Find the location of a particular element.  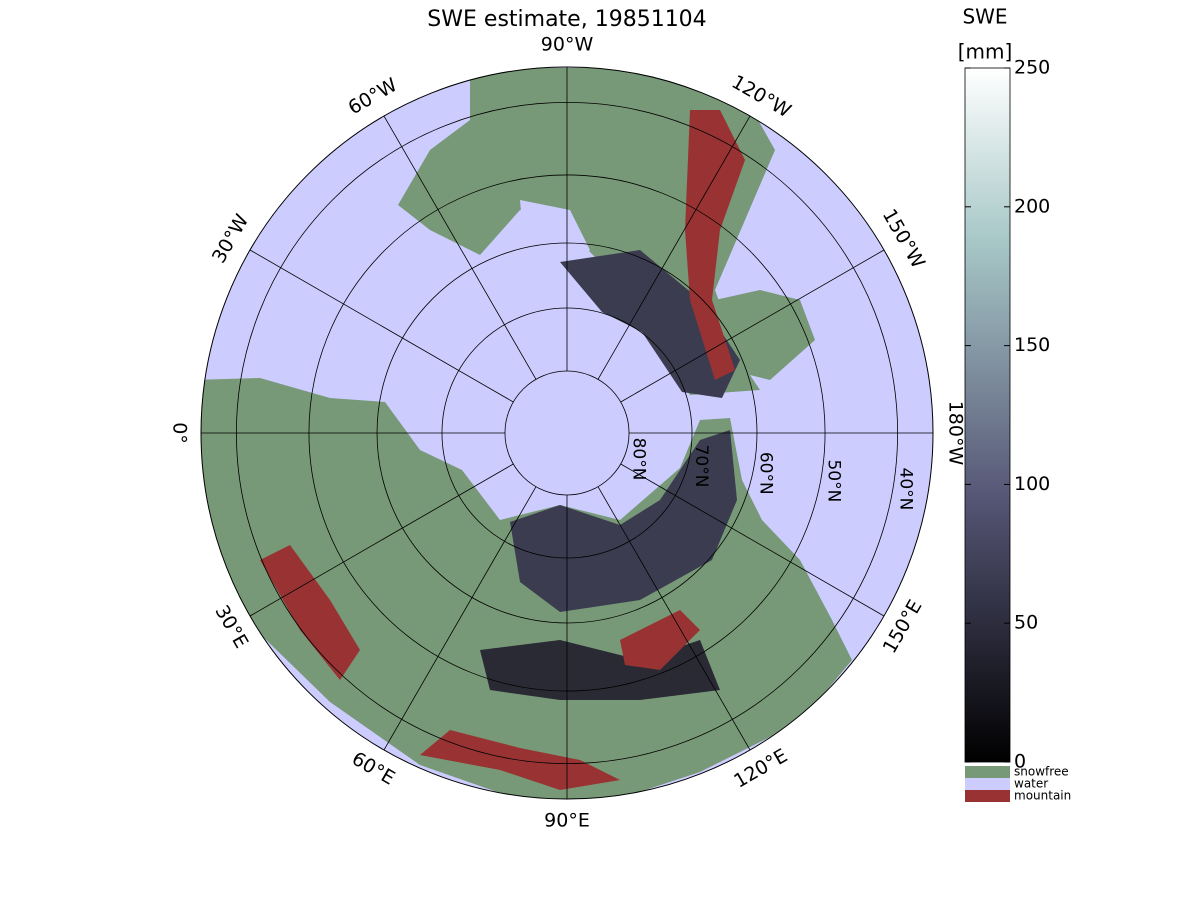

meridian-label: 180°W is located at coordinates (956, 433).